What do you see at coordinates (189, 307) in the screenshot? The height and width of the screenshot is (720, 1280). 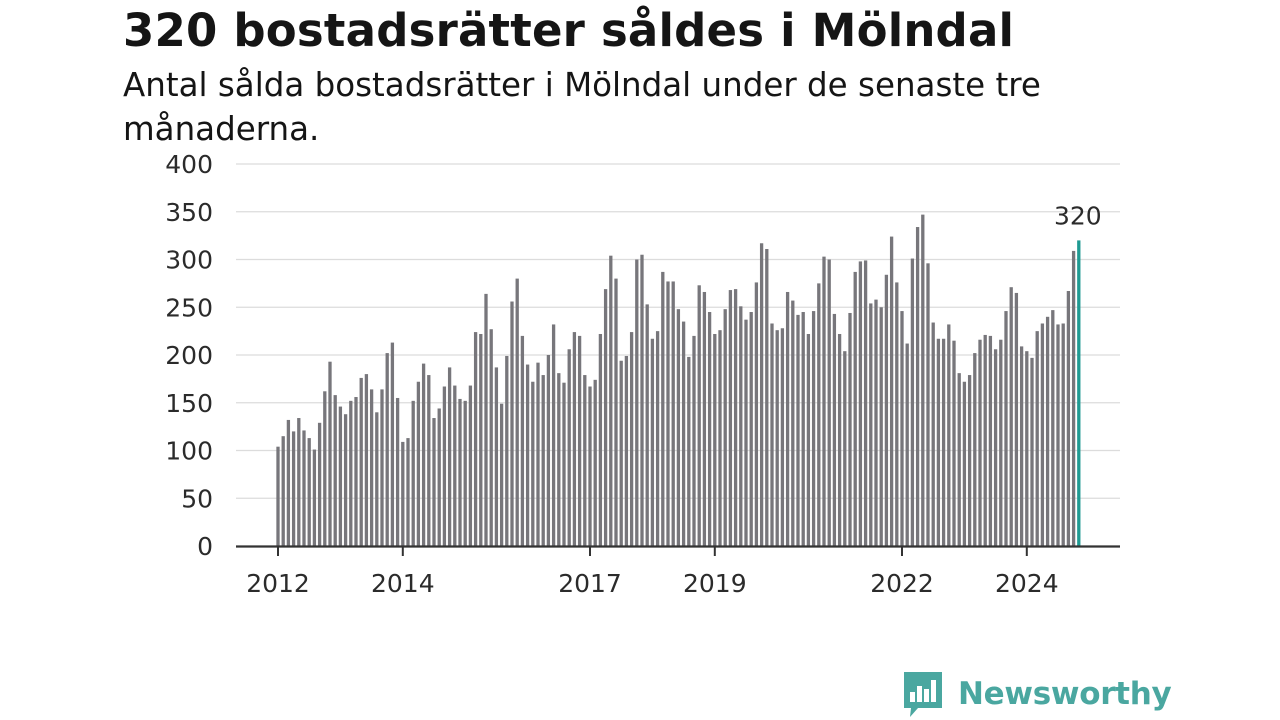 I see `y-tick-label: 250` at bounding box center [189, 307].